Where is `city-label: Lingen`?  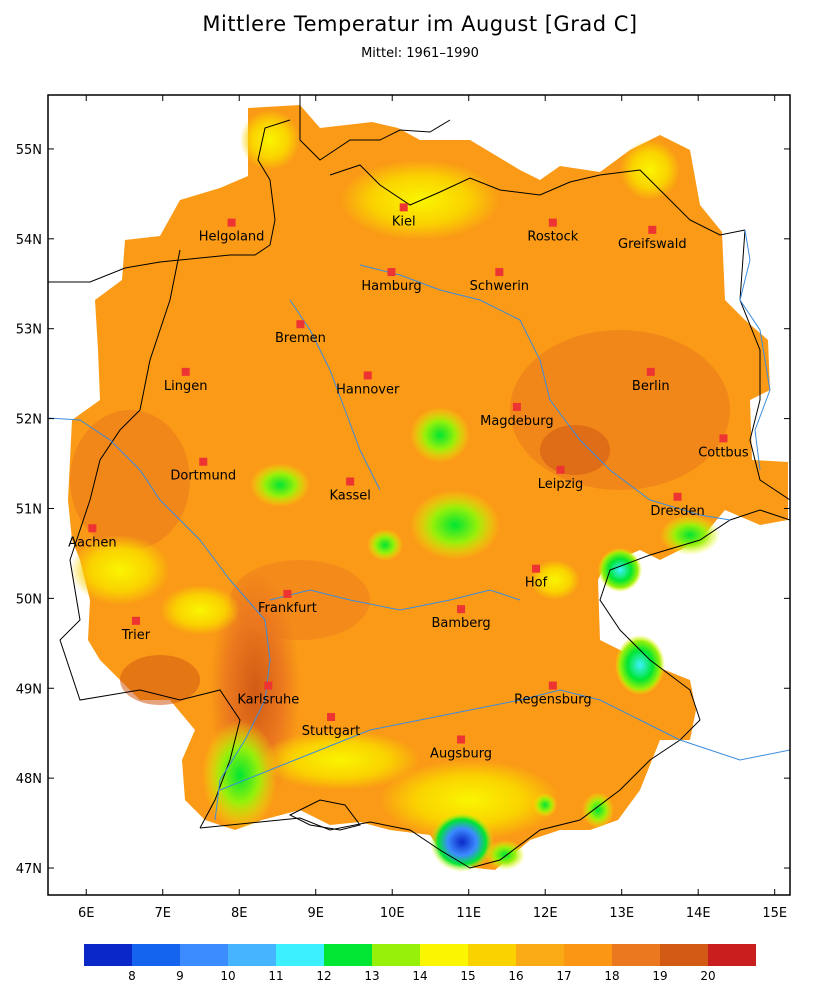 city-label: Lingen is located at coordinates (186, 386).